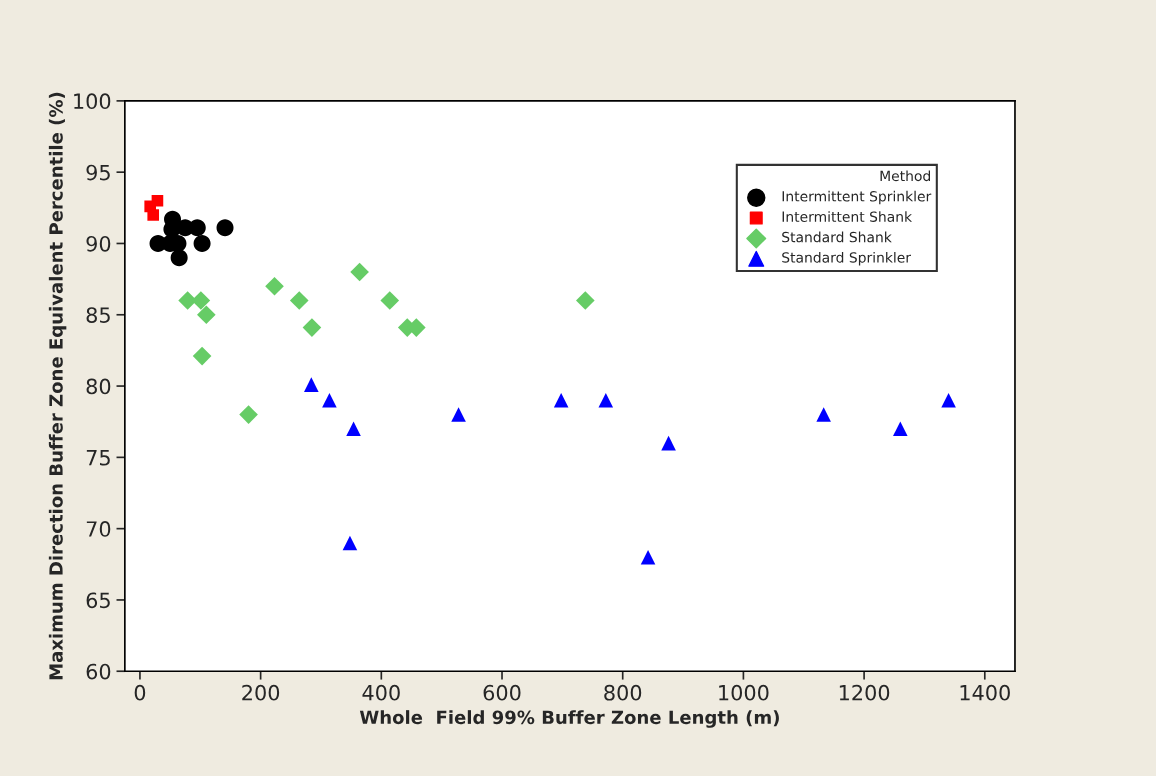 Image resolution: width=1156 pixels, height=776 pixels. Describe the element at coordinates (98, 529) in the screenshot. I see `y-tick-label: 70` at that location.